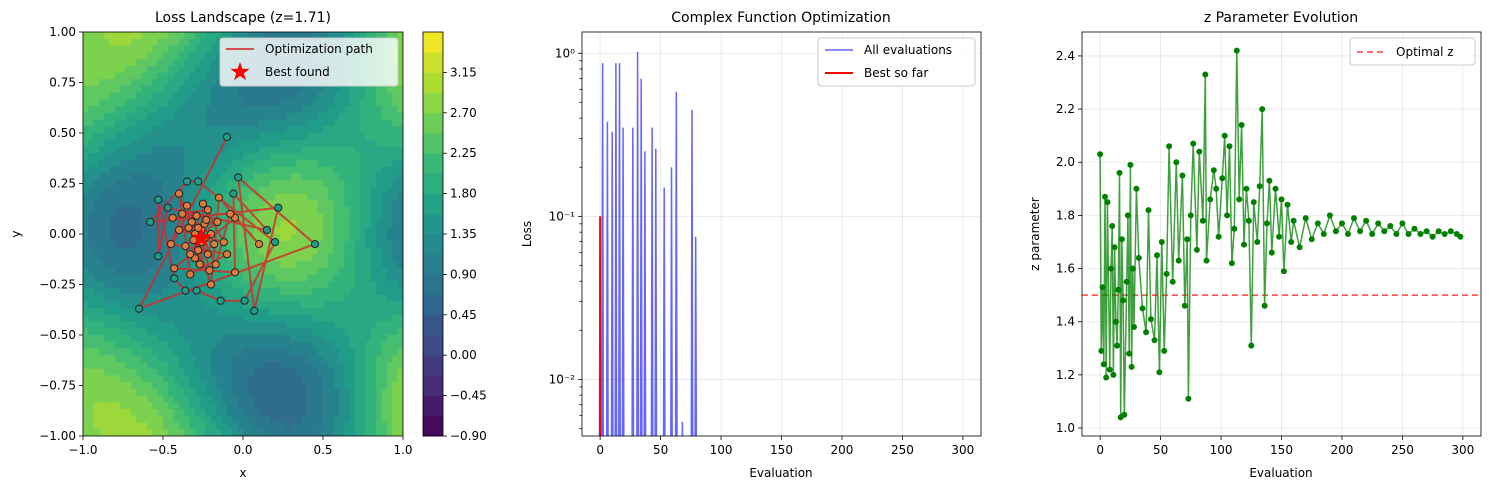 This screenshot has height=494, width=1489. I want to click on evaluated-point, so click(244, 300).